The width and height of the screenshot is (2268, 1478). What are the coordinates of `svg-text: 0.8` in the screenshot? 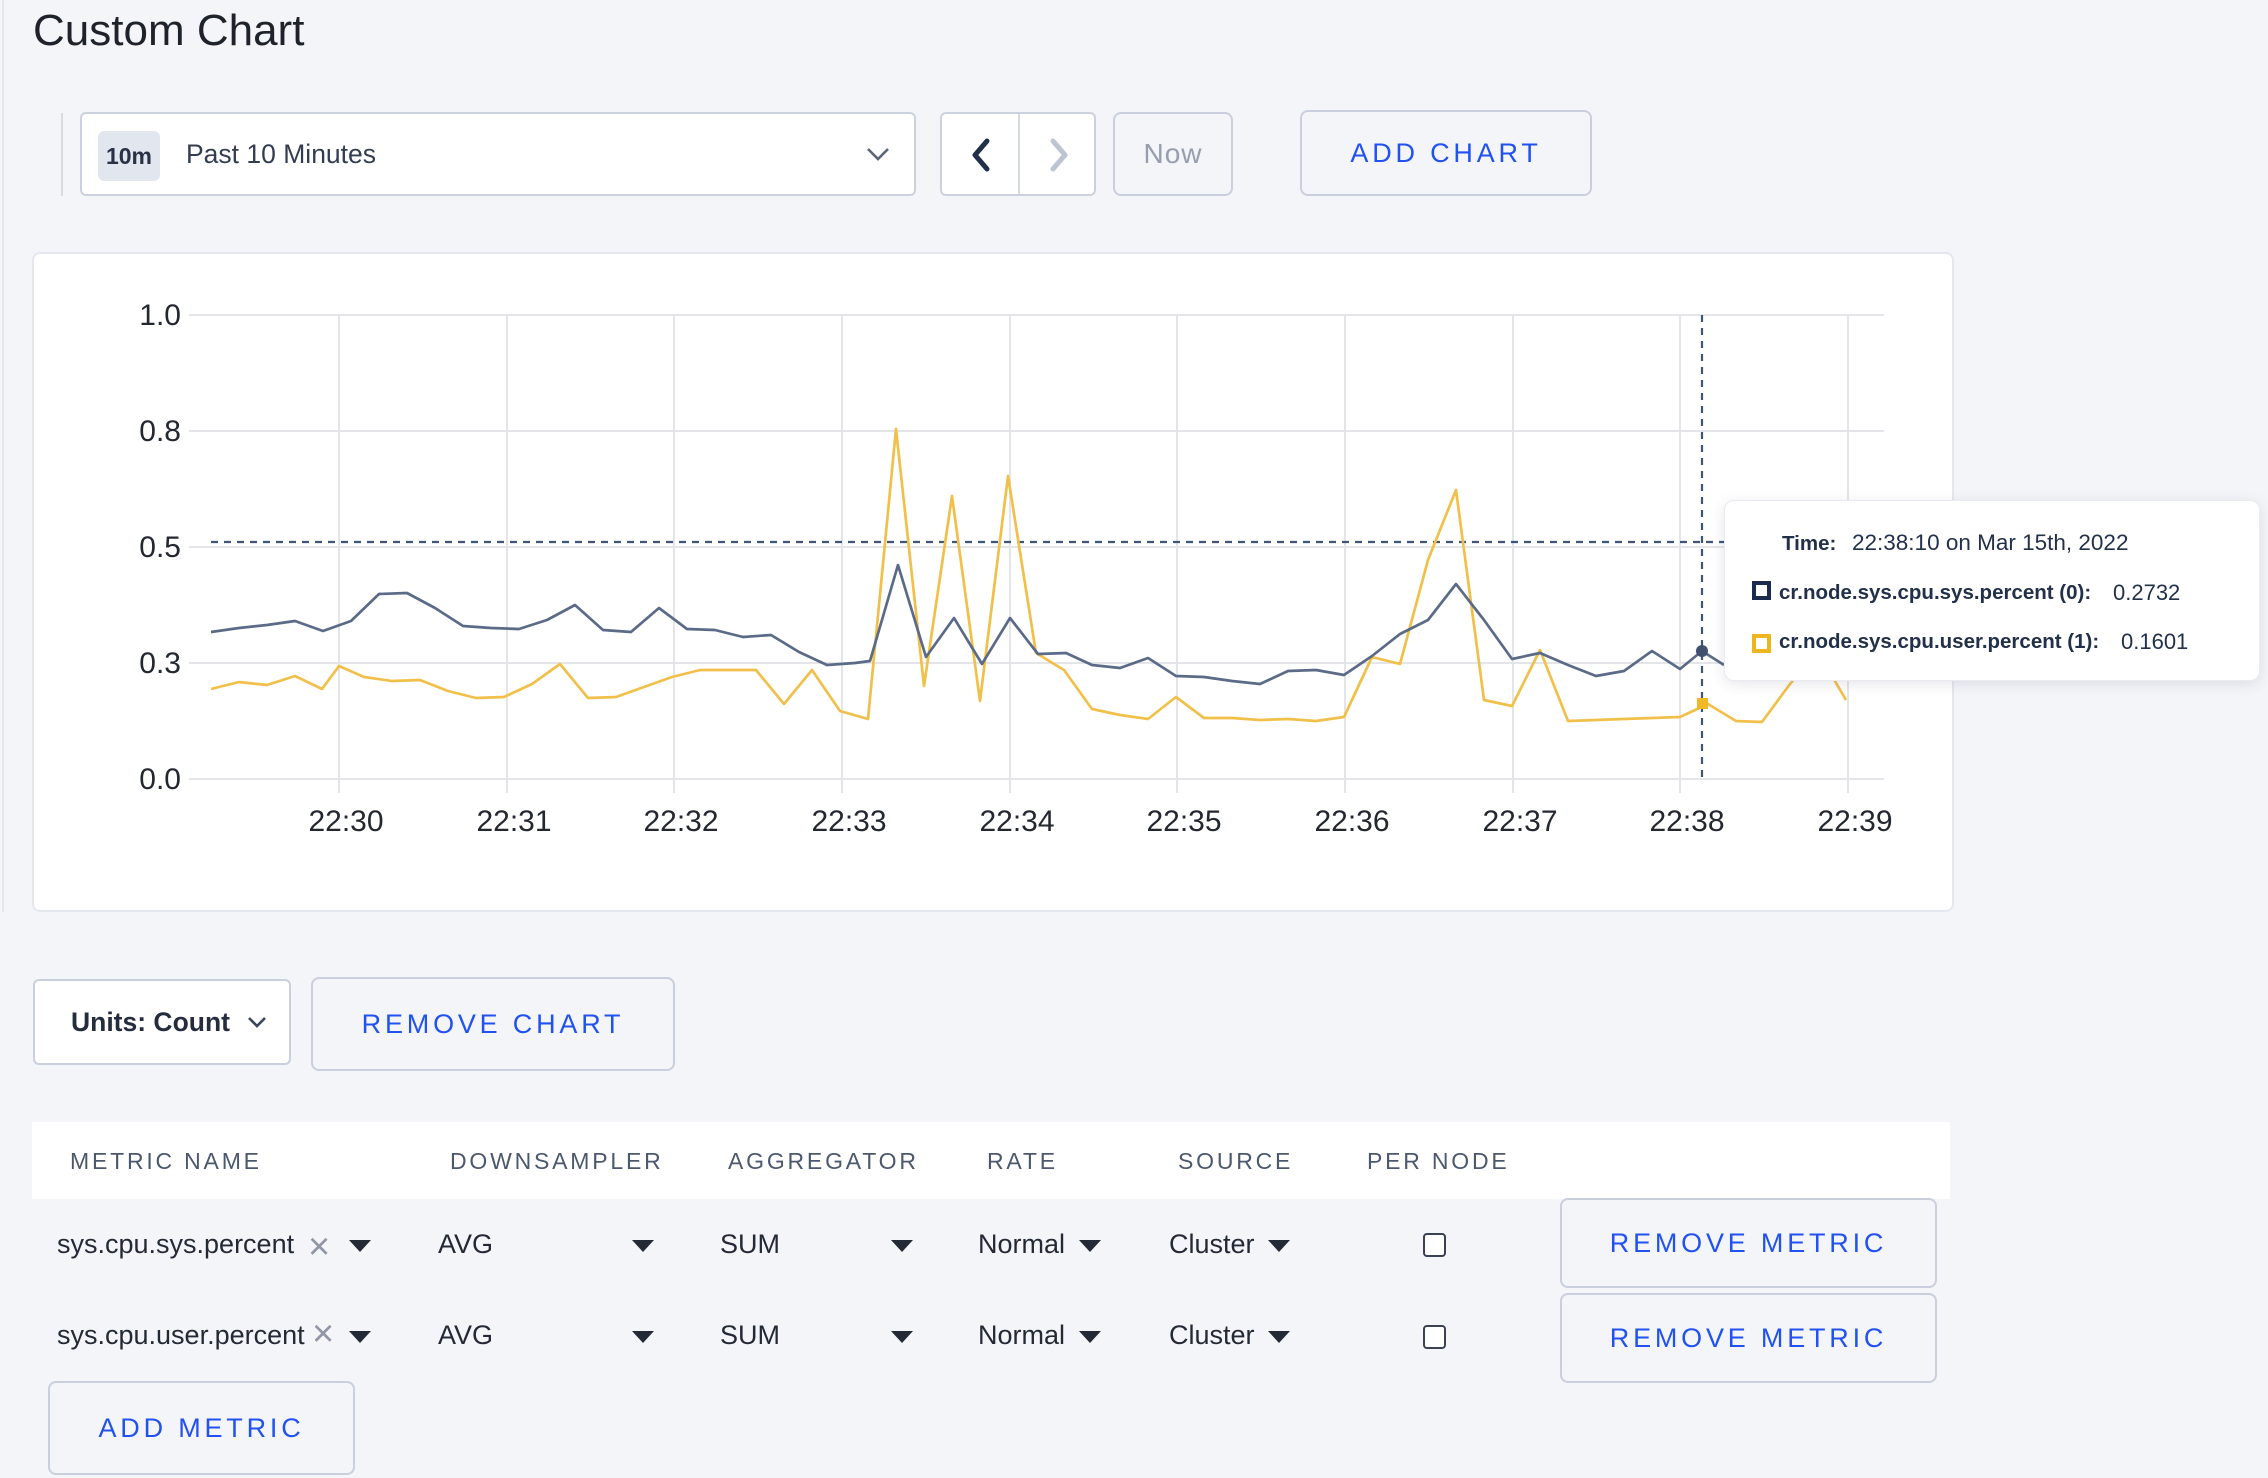 It's located at (160, 431).